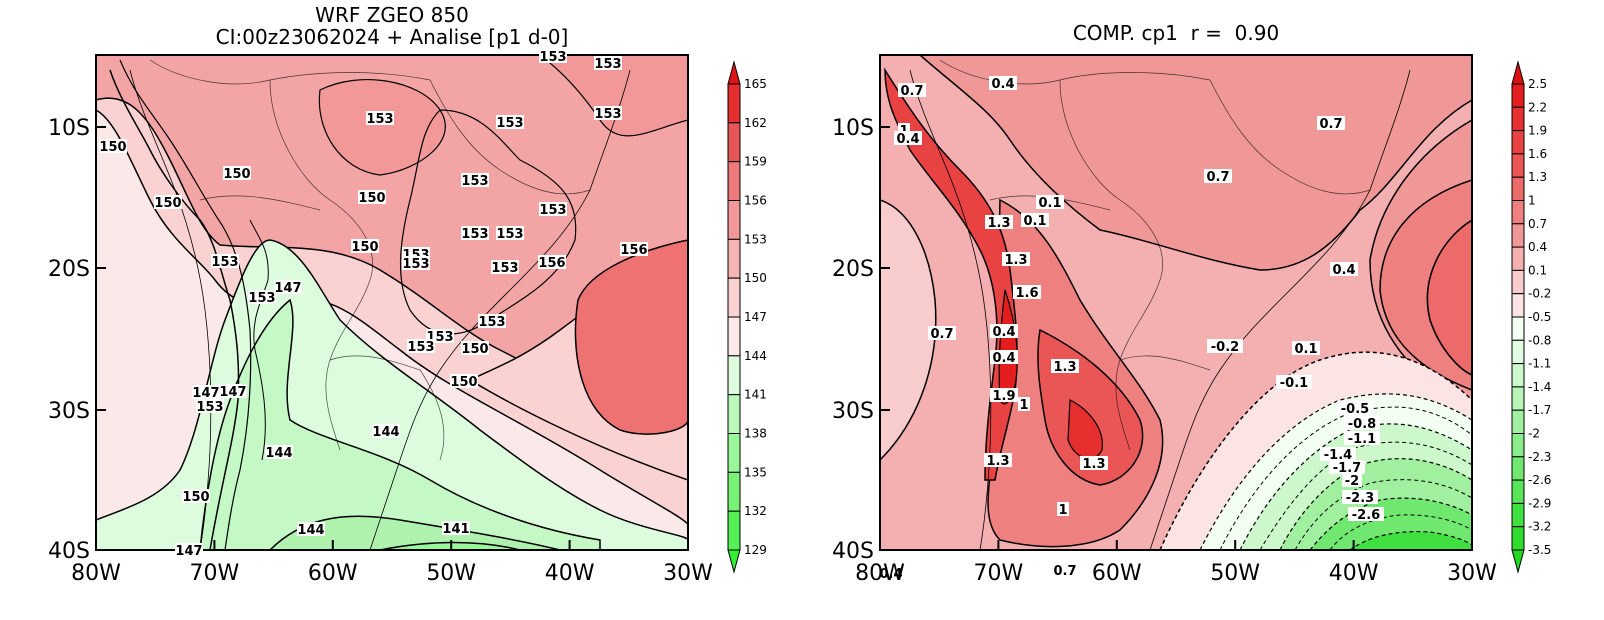 This screenshot has height=620, width=1604. I want to click on left-central-patch, so click(382, 127).